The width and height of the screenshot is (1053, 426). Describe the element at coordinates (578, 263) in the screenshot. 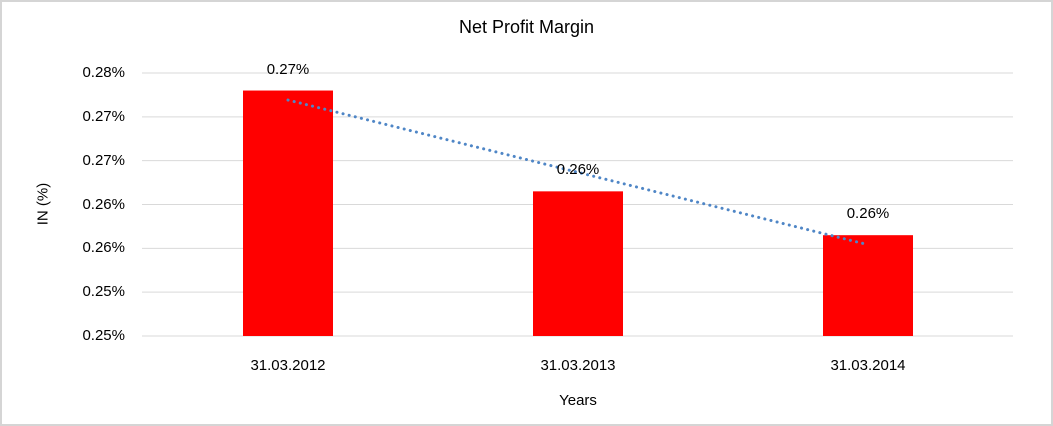

I see `bar-31.03.2013` at that location.